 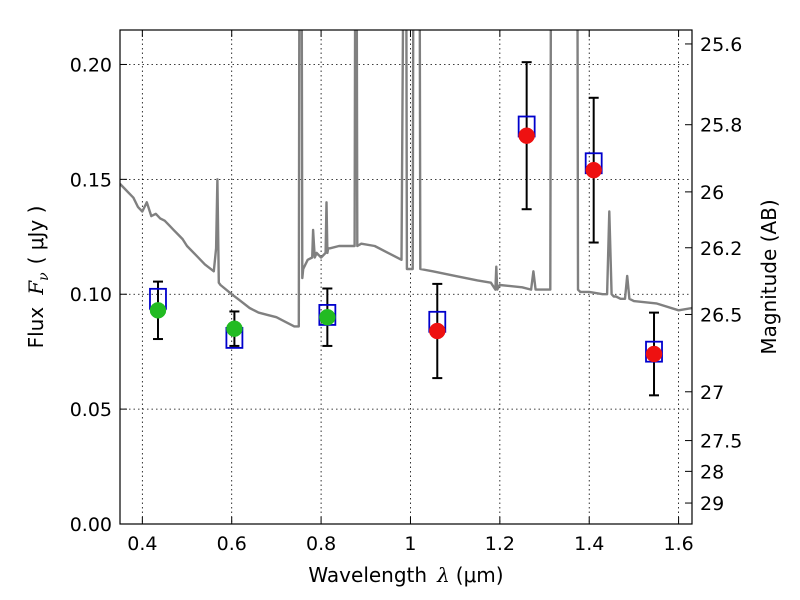 What do you see at coordinates (712, 193) in the screenshot?
I see `y2-tick-label: 26` at bounding box center [712, 193].